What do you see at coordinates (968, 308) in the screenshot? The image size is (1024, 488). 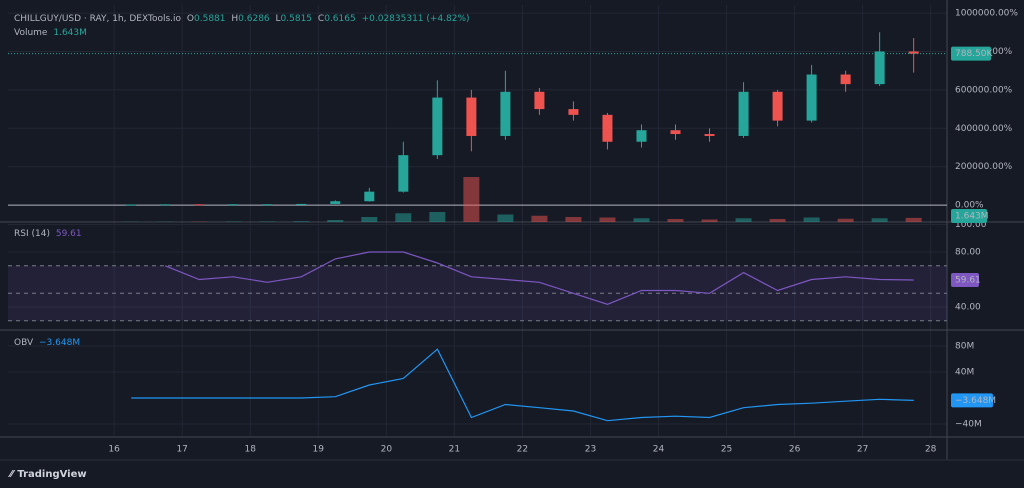 I see `y-tick-label: 40.00` at bounding box center [968, 308].